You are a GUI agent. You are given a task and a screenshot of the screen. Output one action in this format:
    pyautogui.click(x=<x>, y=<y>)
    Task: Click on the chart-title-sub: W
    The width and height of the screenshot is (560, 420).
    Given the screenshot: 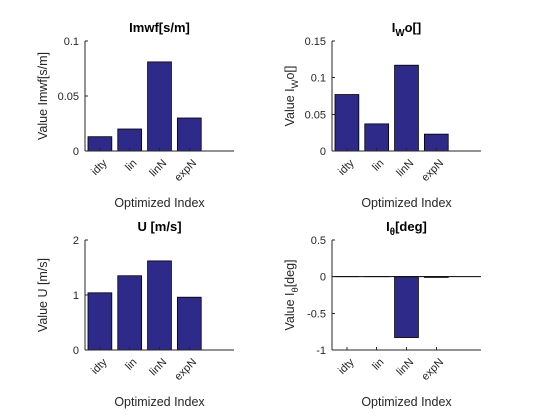 What is the action you would take?
    pyautogui.click(x=400, y=33)
    